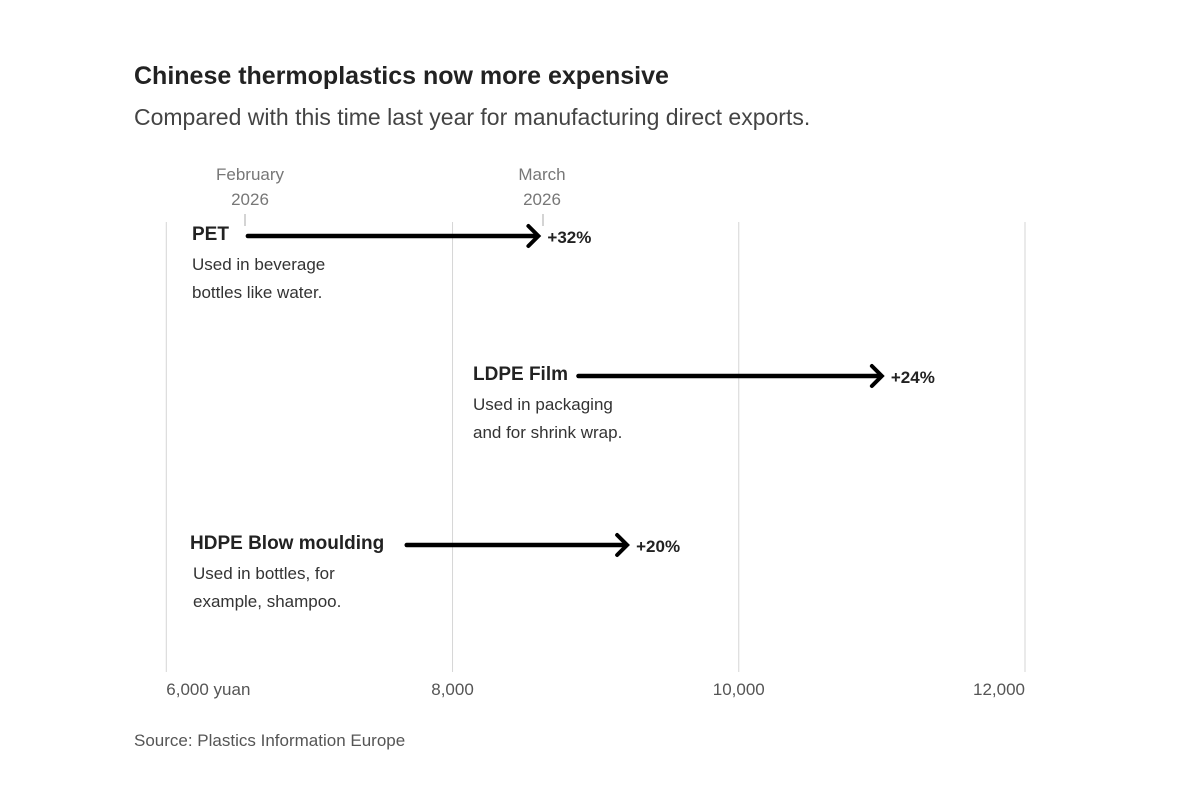  Describe the element at coordinates (622, 545) in the screenshot. I see `arrow-head-hdpe-blow-moulding` at that location.